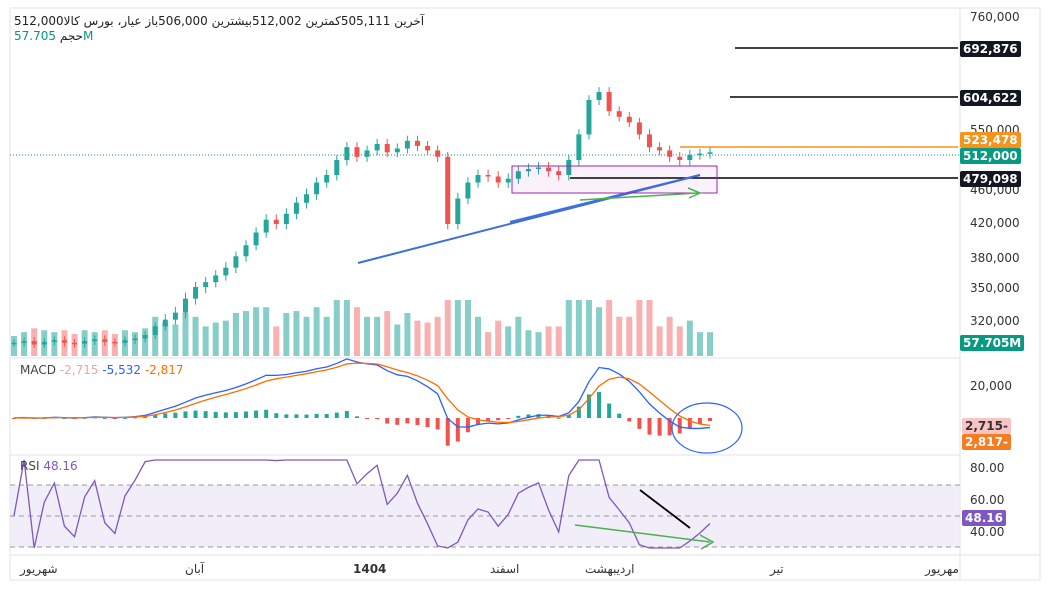  What do you see at coordinates (987, 500) in the screenshot?
I see `rsi-tick: 60.00` at bounding box center [987, 500].